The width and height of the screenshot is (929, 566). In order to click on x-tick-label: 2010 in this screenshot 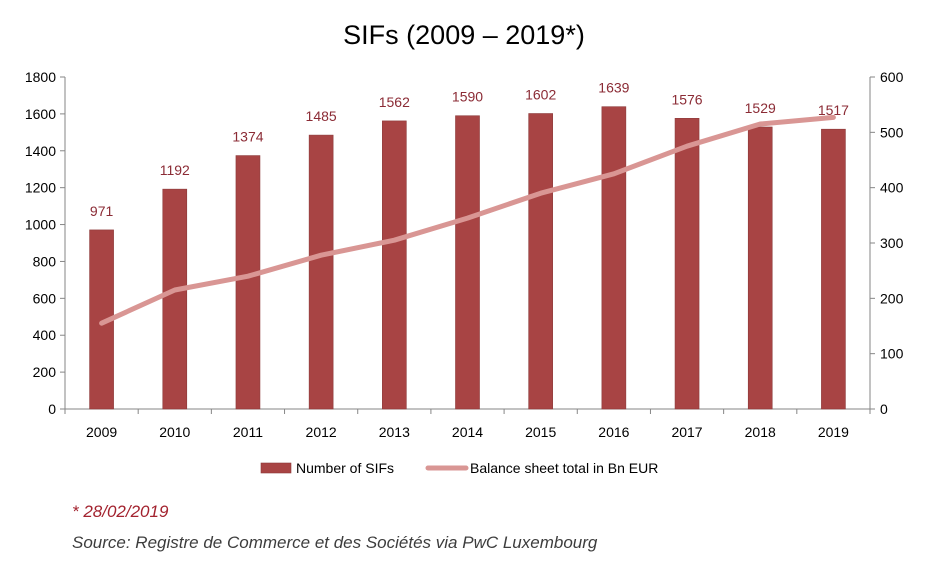, I will do `click(174, 432)`.